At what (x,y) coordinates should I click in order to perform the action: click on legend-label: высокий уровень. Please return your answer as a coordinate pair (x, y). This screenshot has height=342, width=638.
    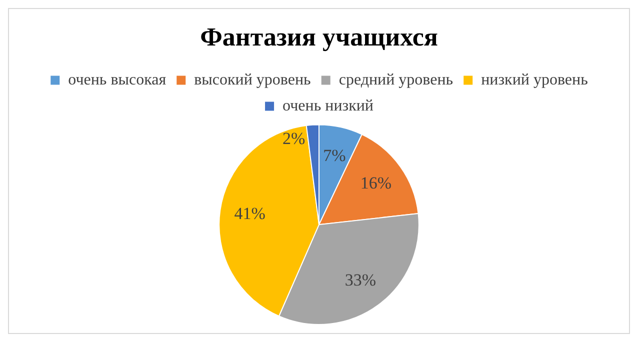
    Looking at the image, I should click on (252, 79).